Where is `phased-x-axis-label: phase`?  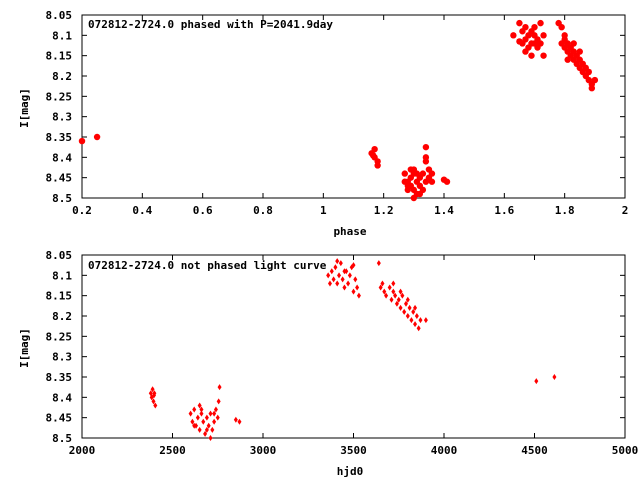 phased-x-axis-label: phase is located at coordinates (349, 231).